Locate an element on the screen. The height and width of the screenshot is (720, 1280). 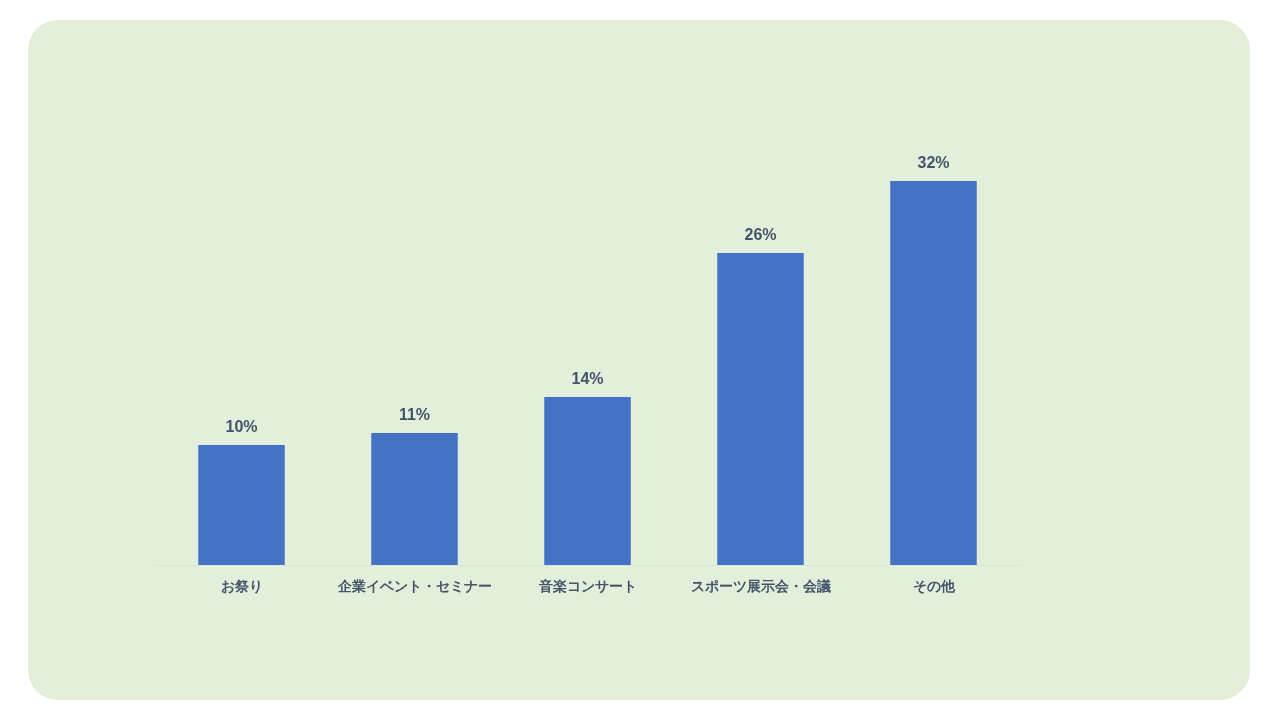
x-tick-label: スポーツ展示会・会議 is located at coordinates (760, 585).